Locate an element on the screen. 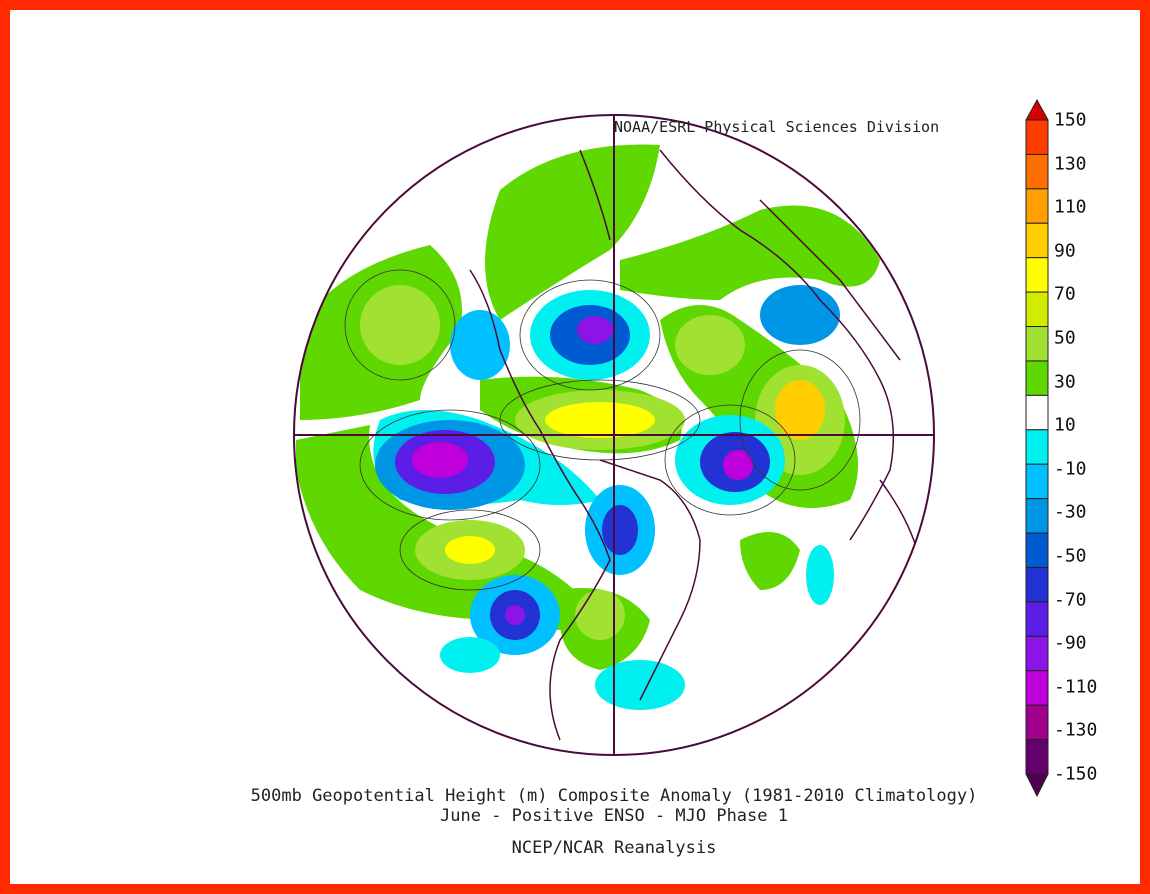 This screenshot has height=894, width=1150. legend-tick-label: 50 is located at coordinates (1065, 338).